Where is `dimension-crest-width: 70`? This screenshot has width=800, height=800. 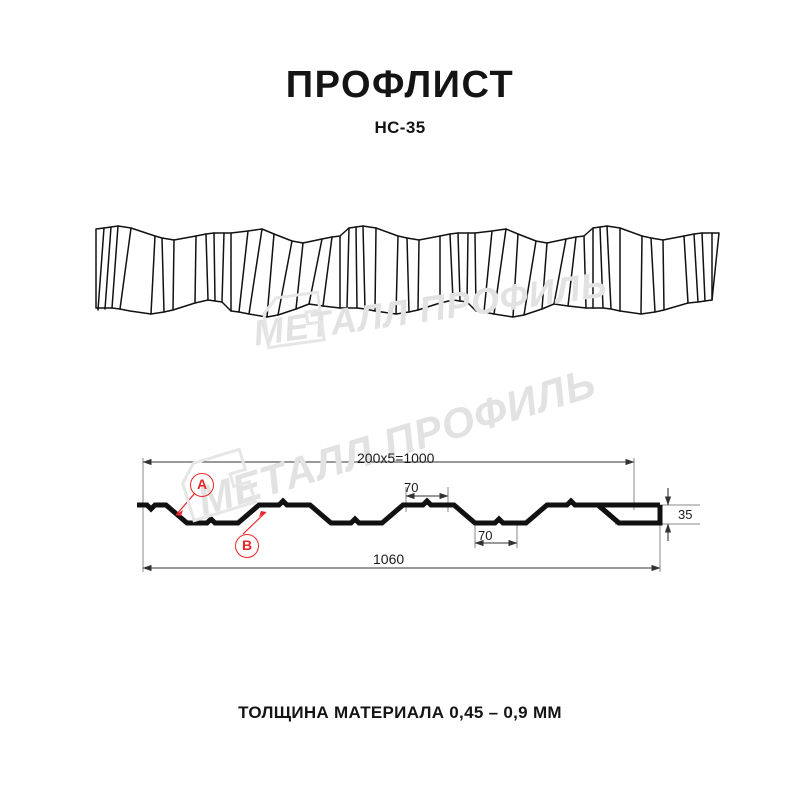
dimension-crest-width: 70 is located at coordinates (411, 487).